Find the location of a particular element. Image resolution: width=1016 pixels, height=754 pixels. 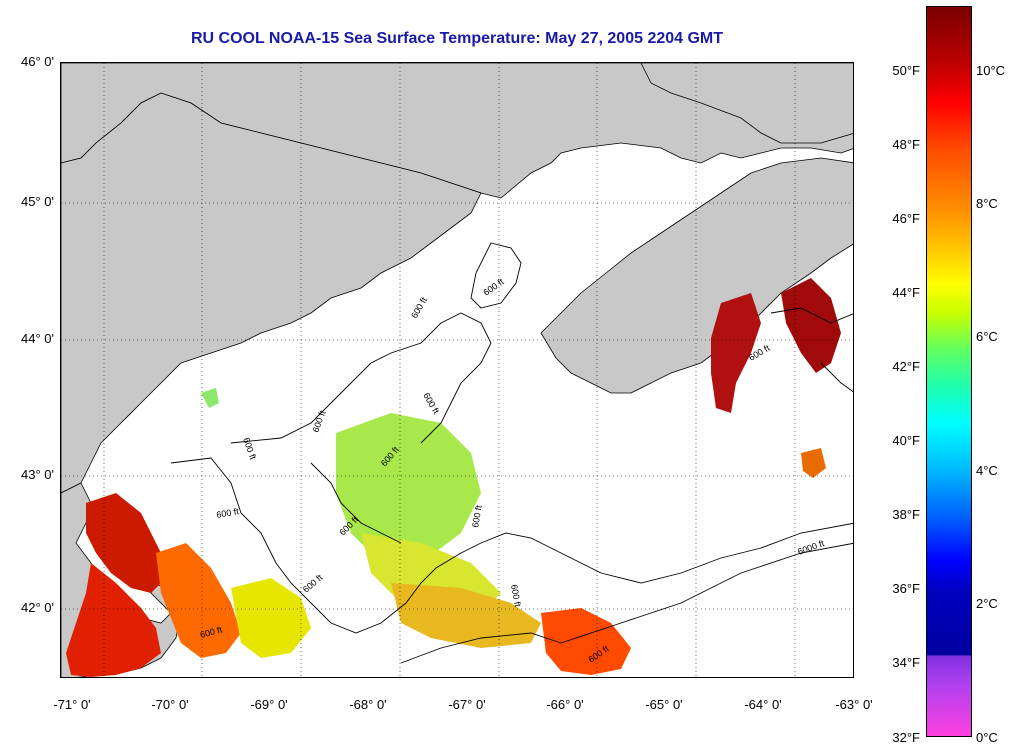

colorbar-f-label: 36°F is located at coordinates (906, 588).